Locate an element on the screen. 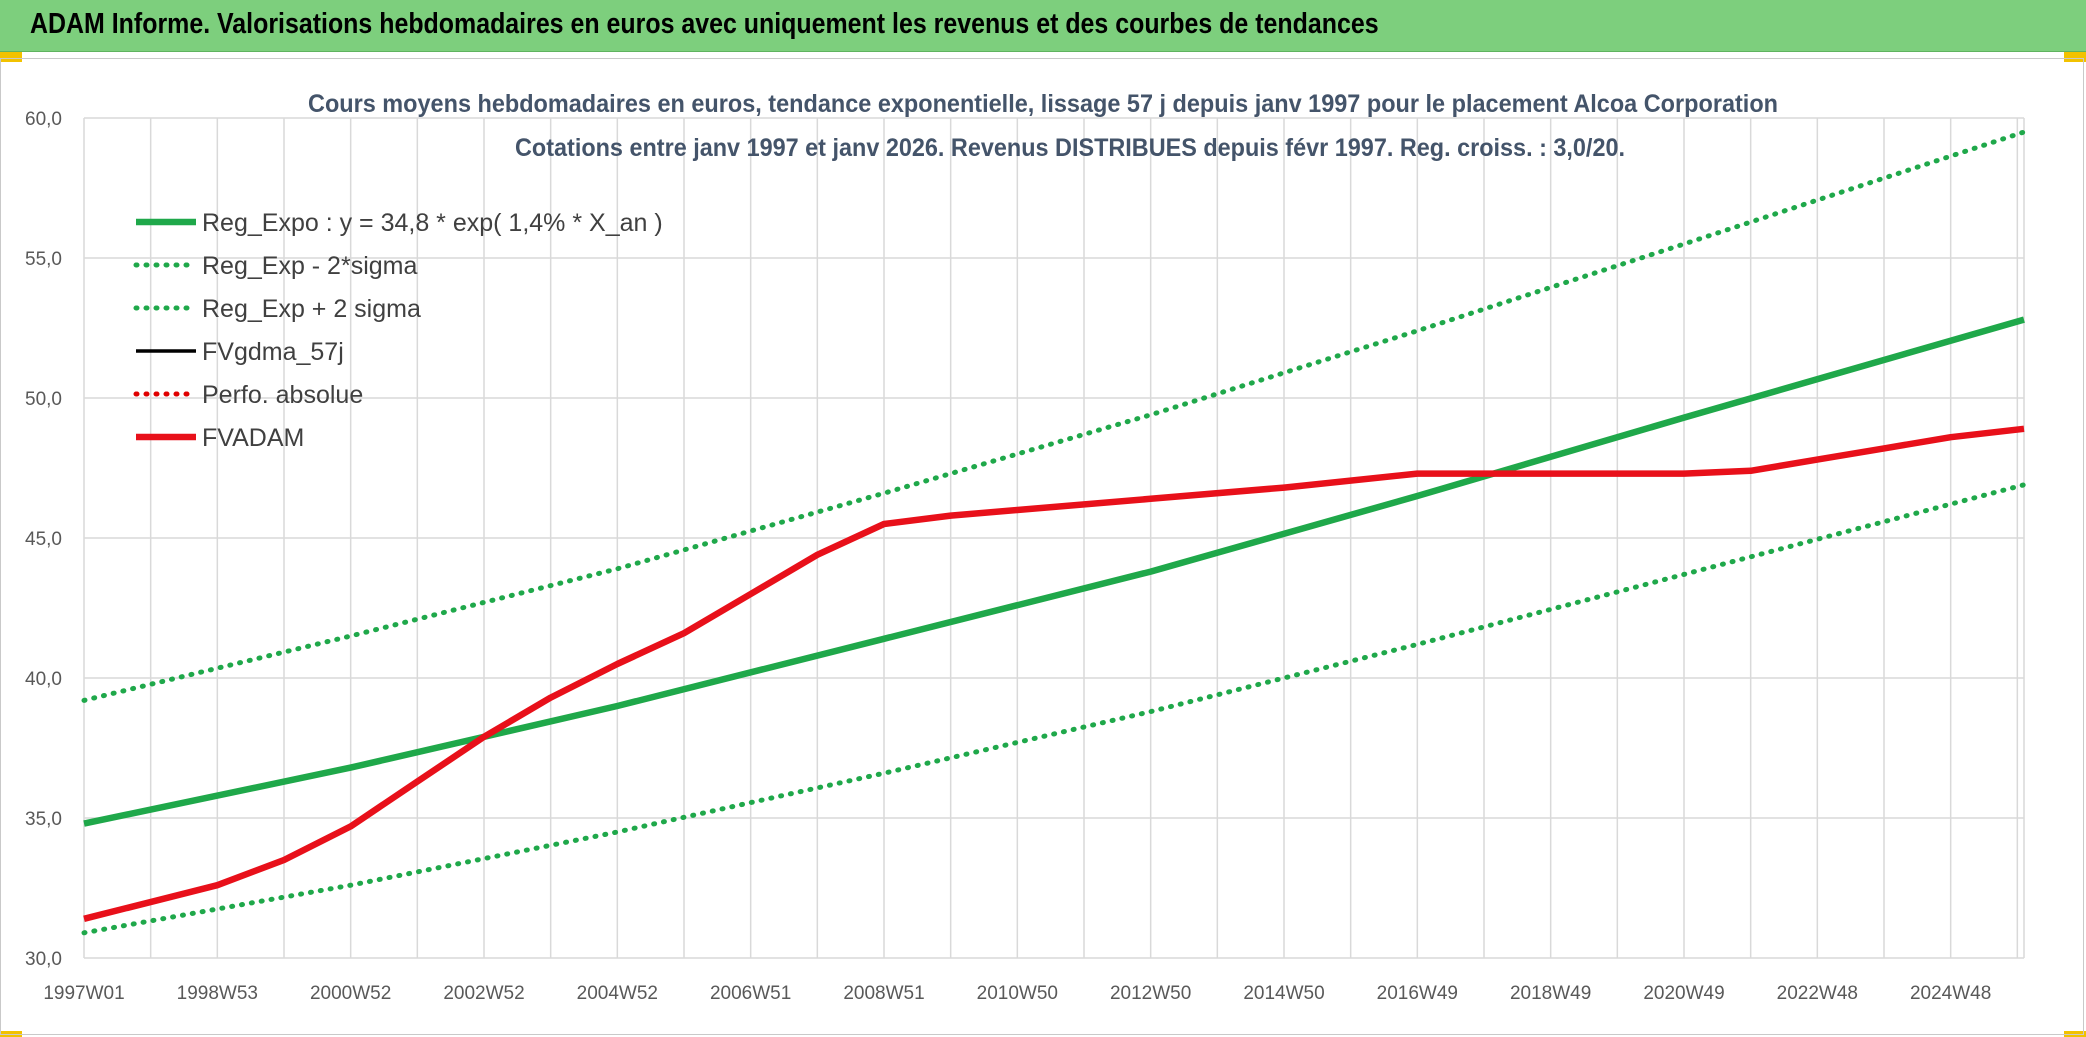  x-tick-label: 2016W49 is located at coordinates (1417, 993).